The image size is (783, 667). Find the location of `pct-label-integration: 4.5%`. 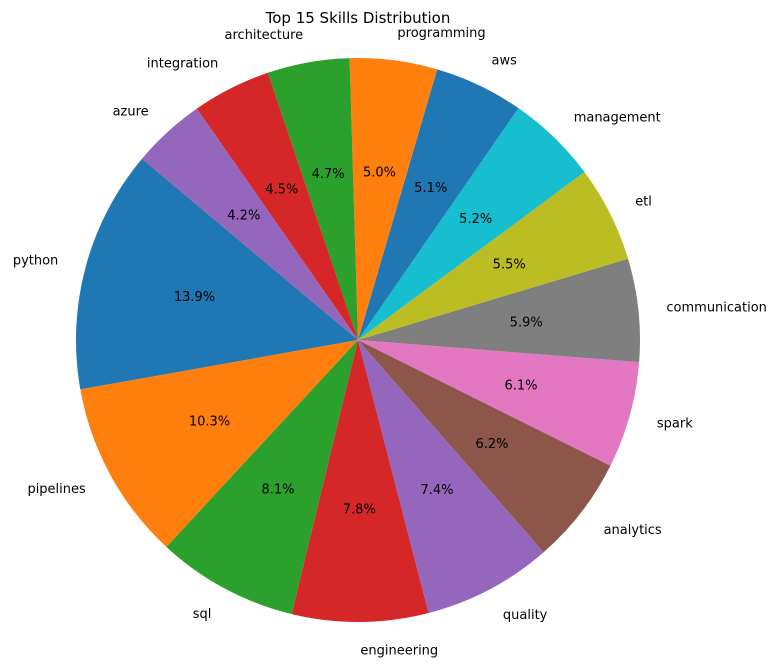

pct-label-integration: 4.5% is located at coordinates (281, 189).